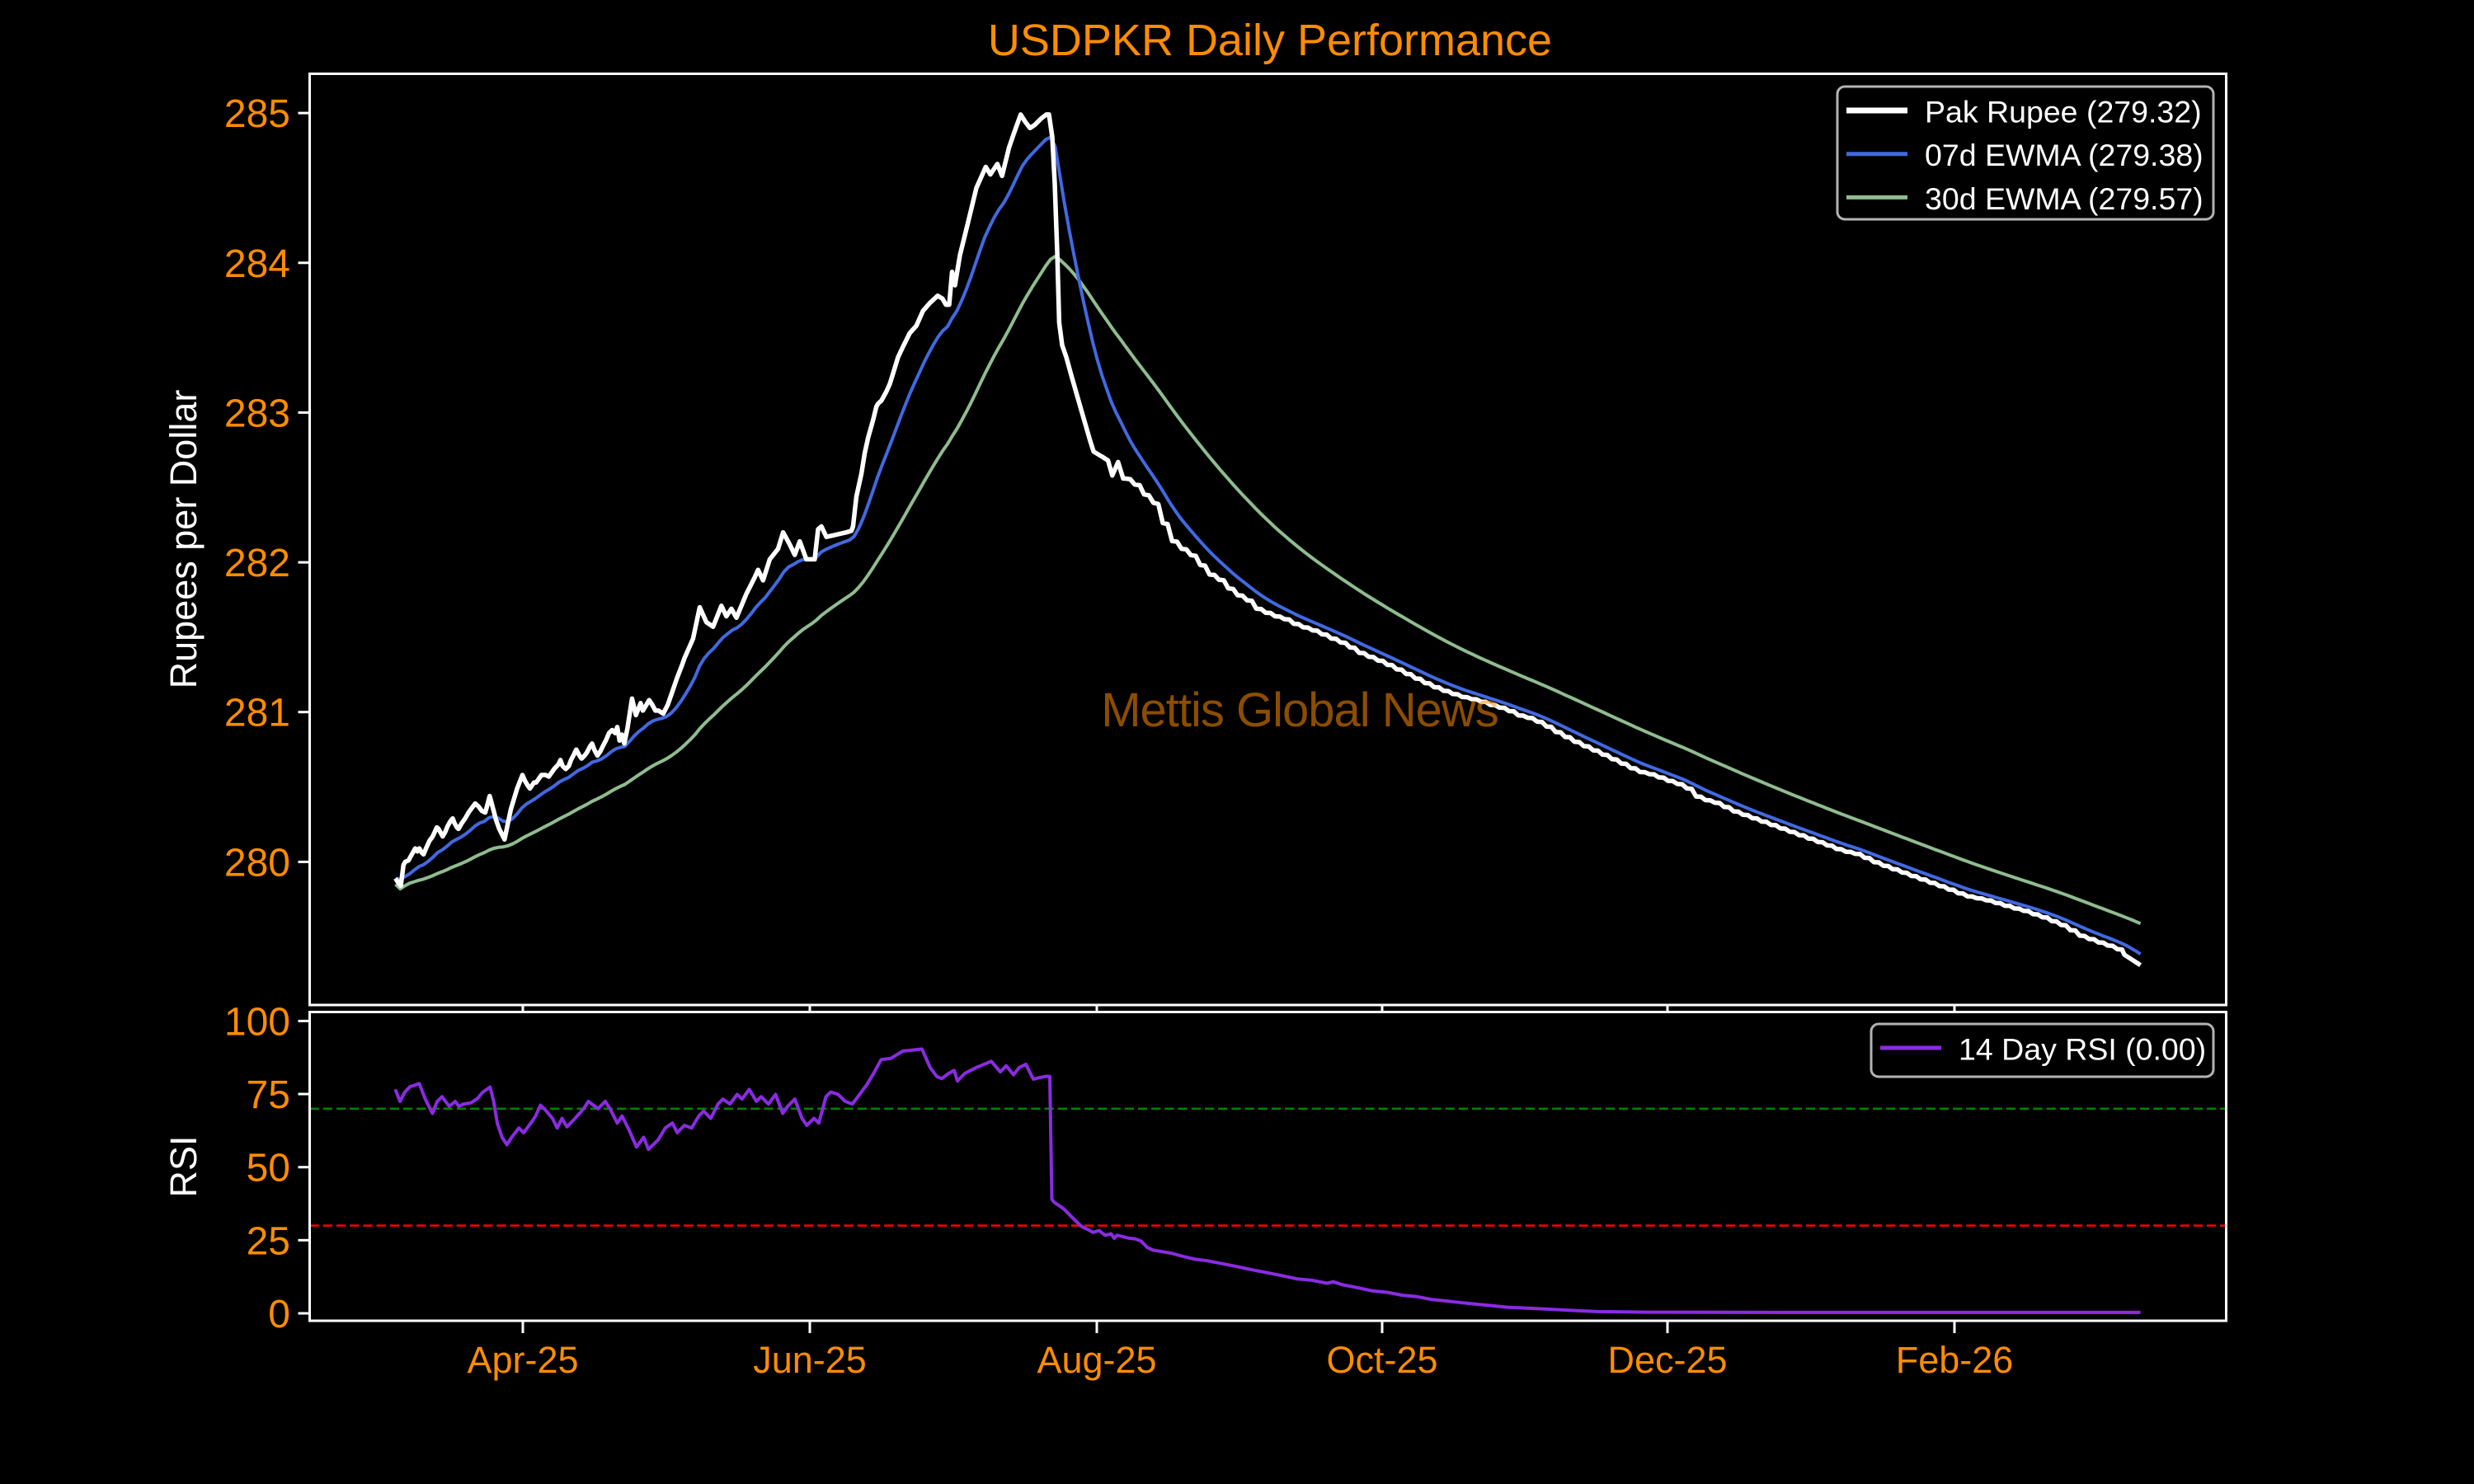  I want to click on svg-text: 281, so click(257, 713).